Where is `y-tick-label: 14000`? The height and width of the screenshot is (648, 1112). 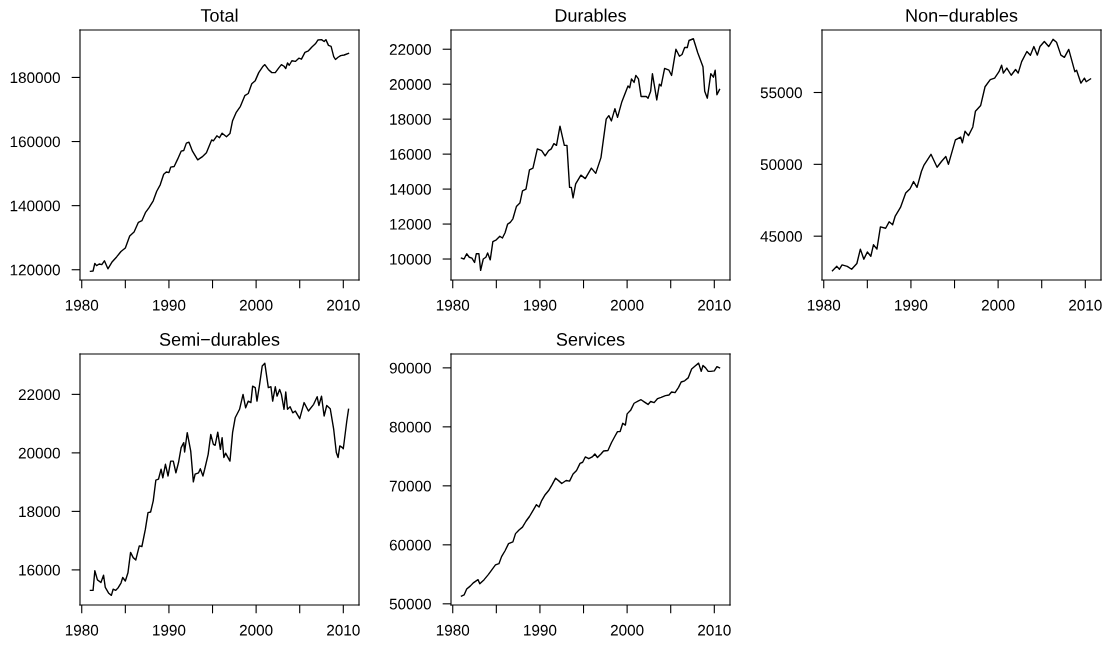
y-tick-label: 14000 is located at coordinates (410, 189).